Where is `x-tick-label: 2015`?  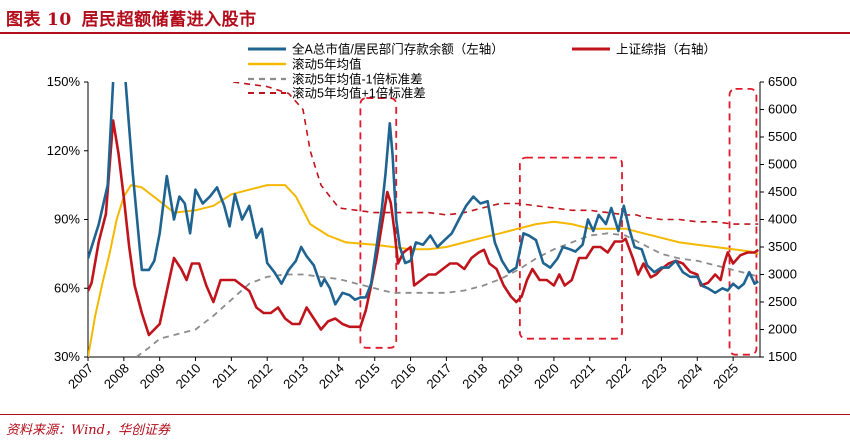 x-tick-label: 2015 is located at coordinates (367, 376).